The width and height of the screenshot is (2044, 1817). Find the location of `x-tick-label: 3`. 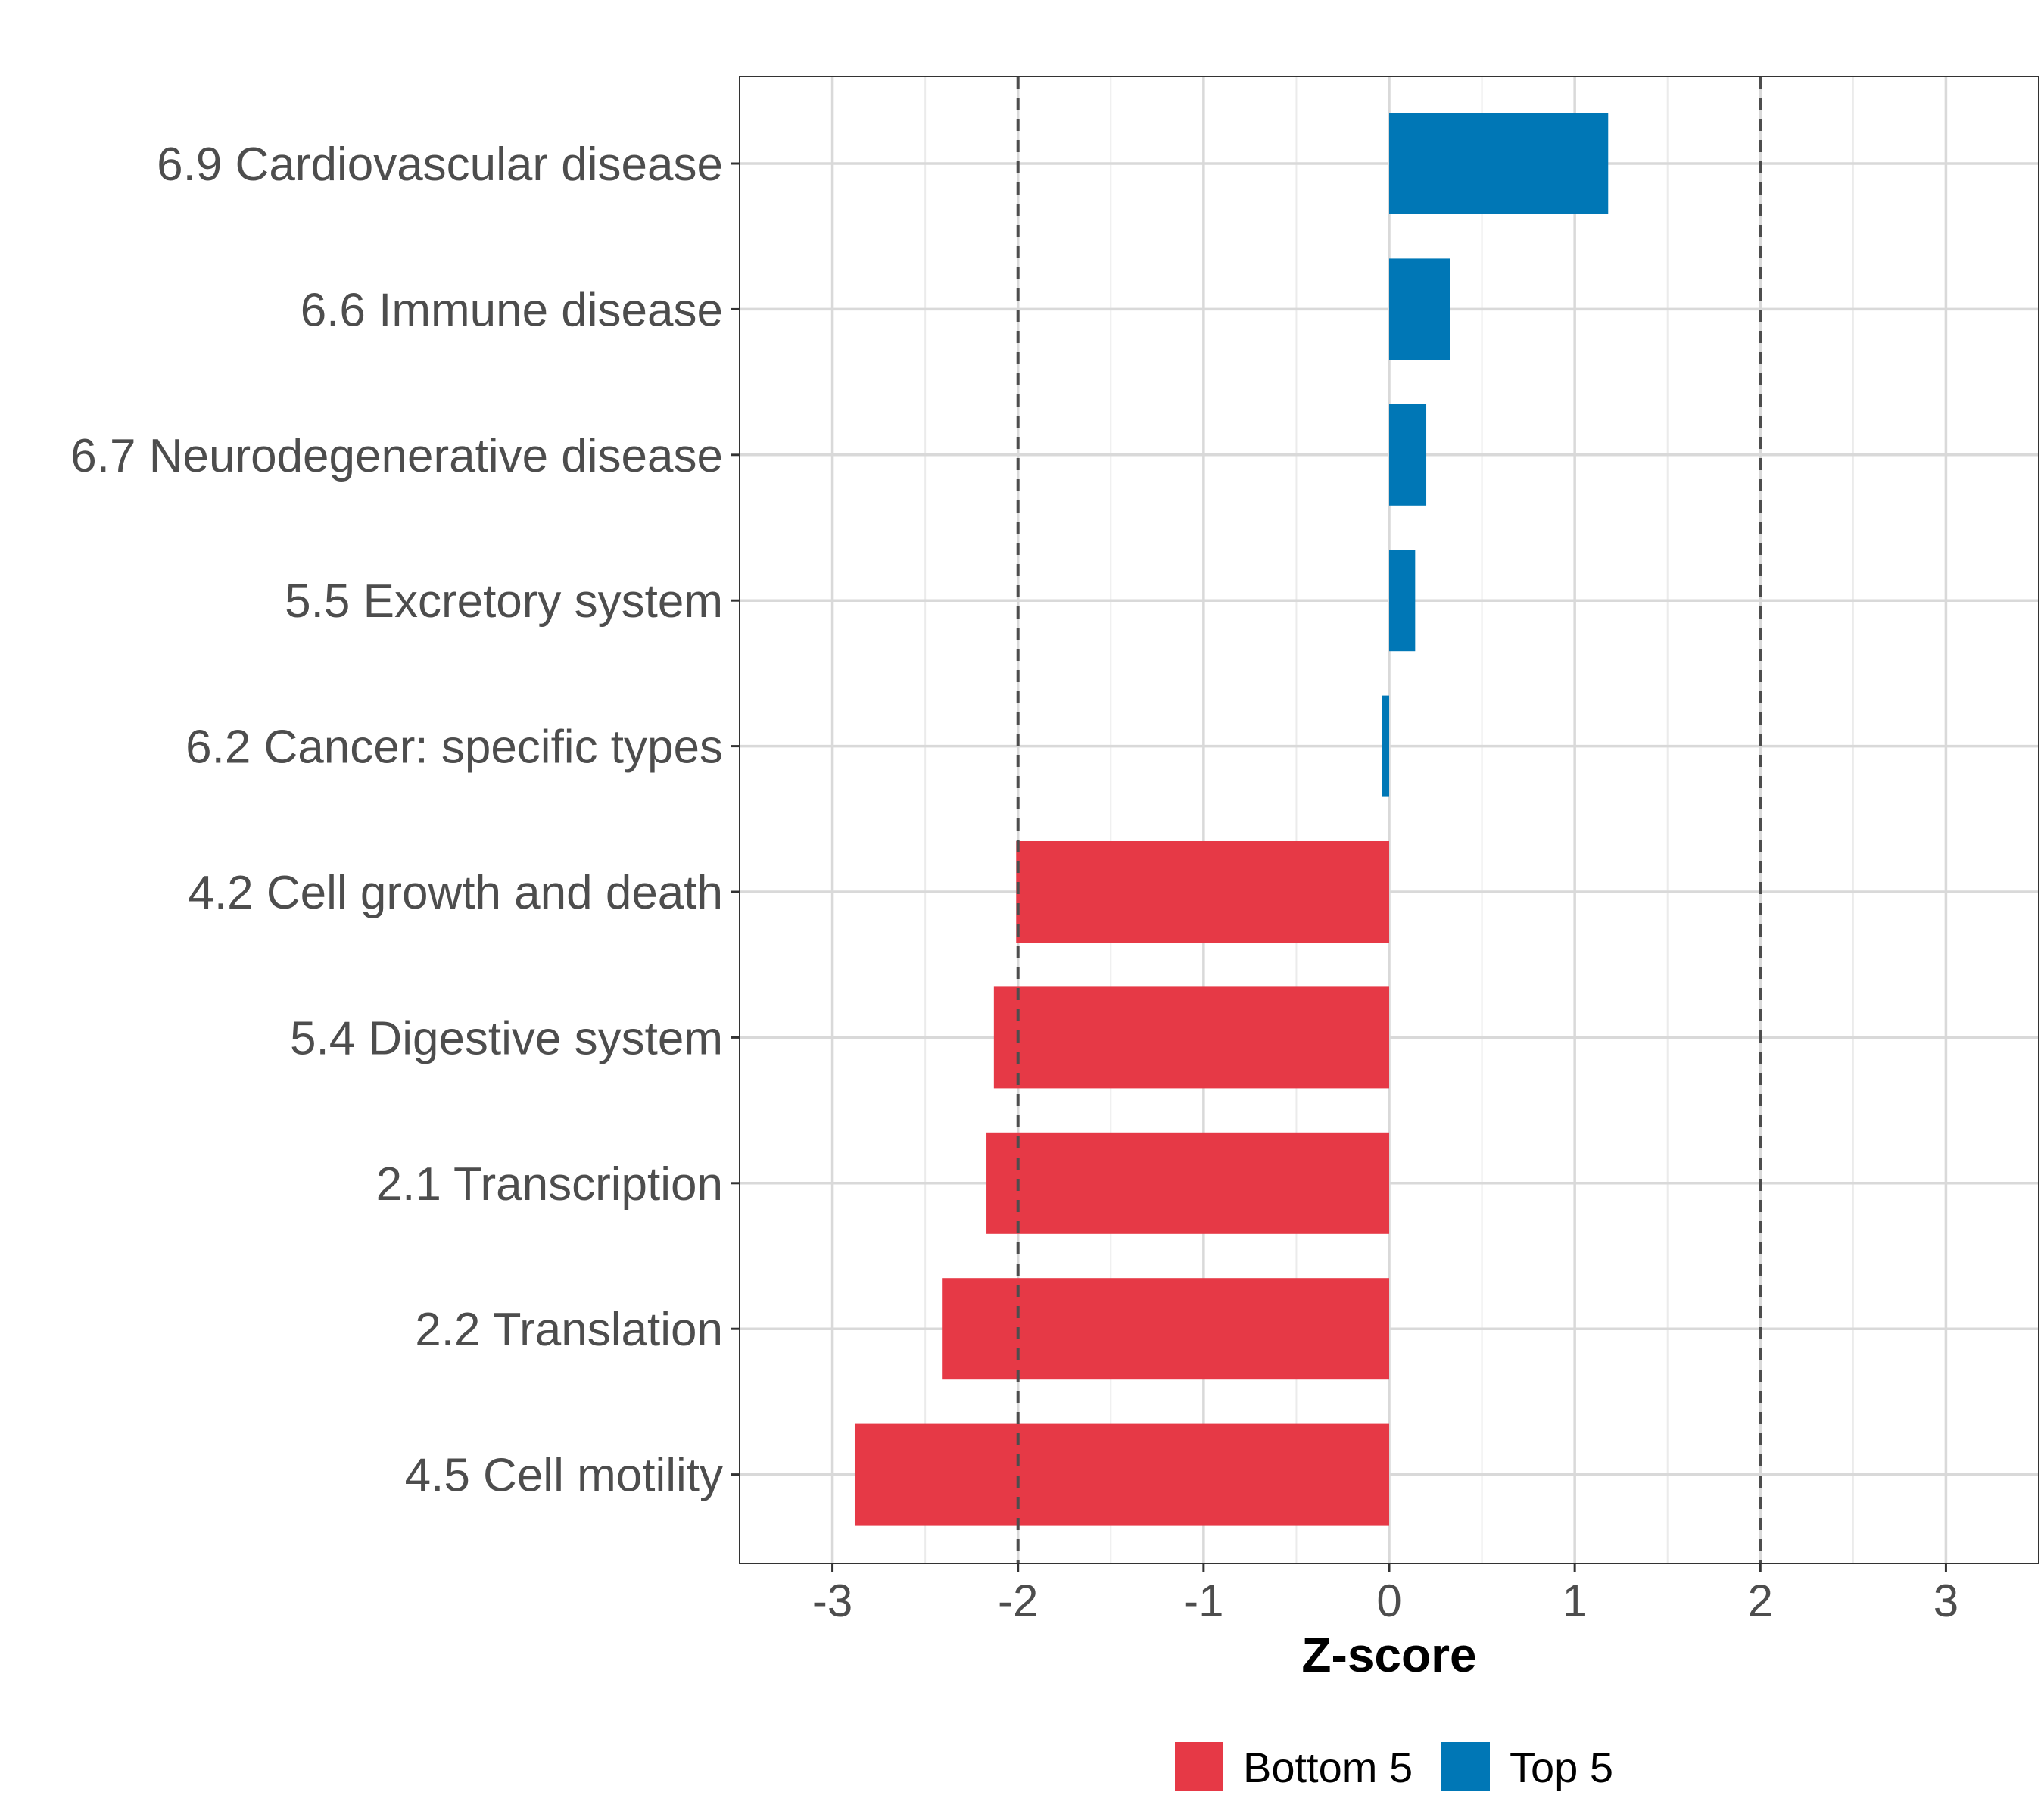

x-tick-label: 3 is located at coordinates (1945, 1600).